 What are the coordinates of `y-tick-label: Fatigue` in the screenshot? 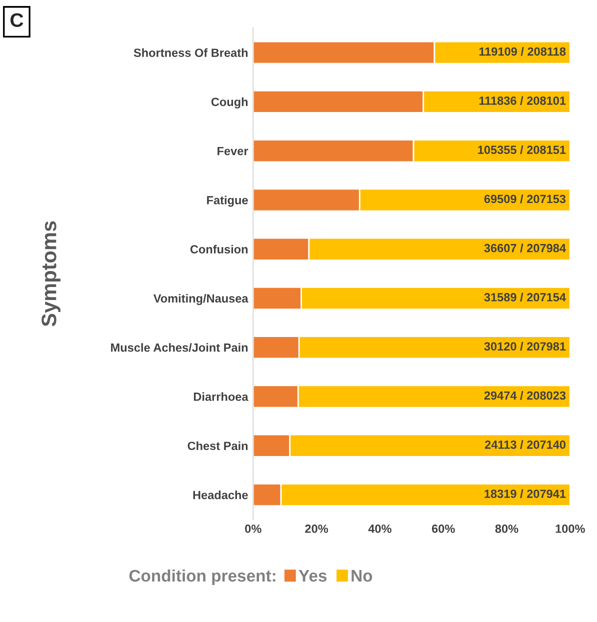 It's located at (227, 201).